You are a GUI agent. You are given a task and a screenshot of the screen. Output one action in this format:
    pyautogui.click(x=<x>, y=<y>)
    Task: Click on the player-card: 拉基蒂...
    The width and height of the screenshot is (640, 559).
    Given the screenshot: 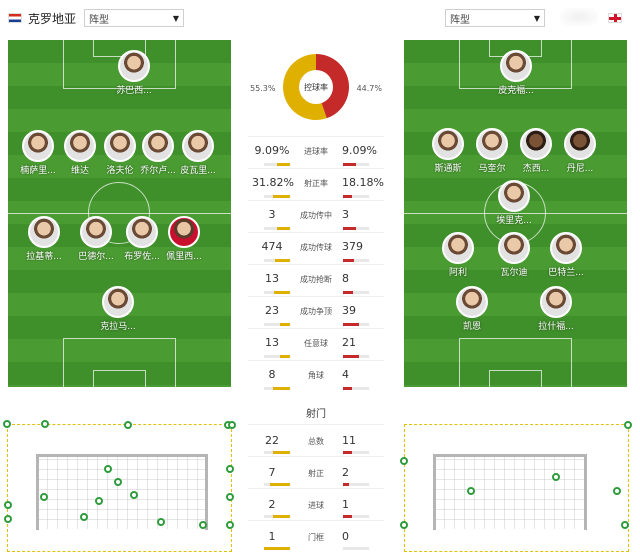 What is the action you would take?
    pyautogui.click(x=44, y=239)
    